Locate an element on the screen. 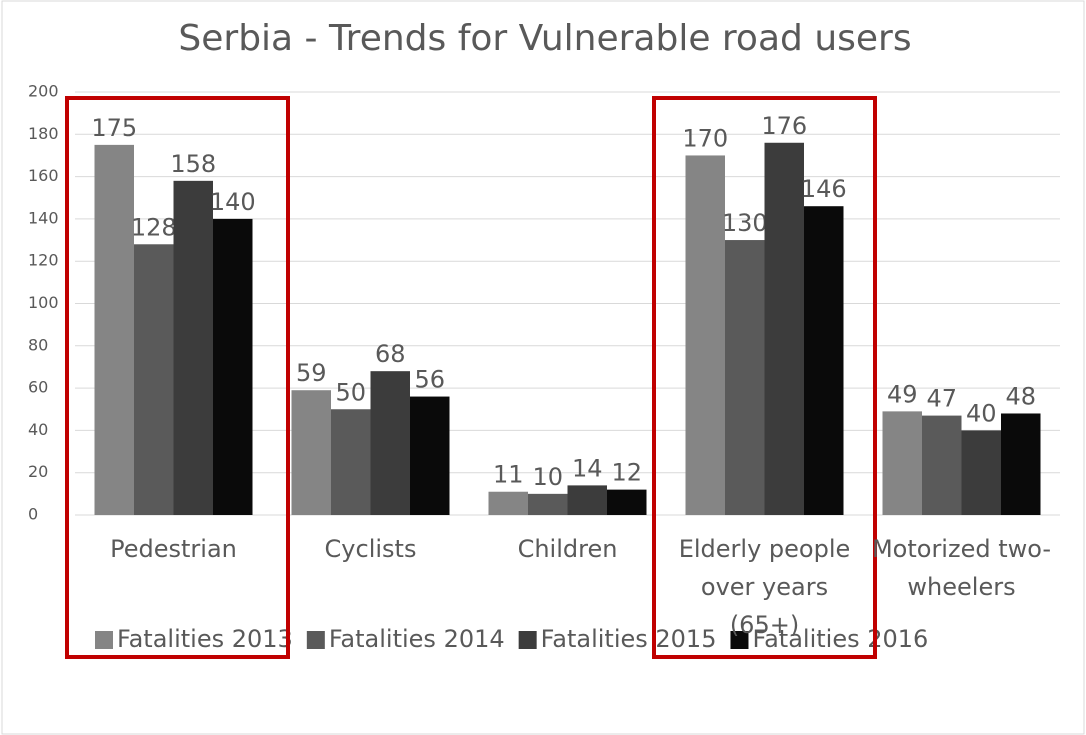 This screenshot has height=735, width=1086. y-tick-label: 20 is located at coordinates (38, 471).